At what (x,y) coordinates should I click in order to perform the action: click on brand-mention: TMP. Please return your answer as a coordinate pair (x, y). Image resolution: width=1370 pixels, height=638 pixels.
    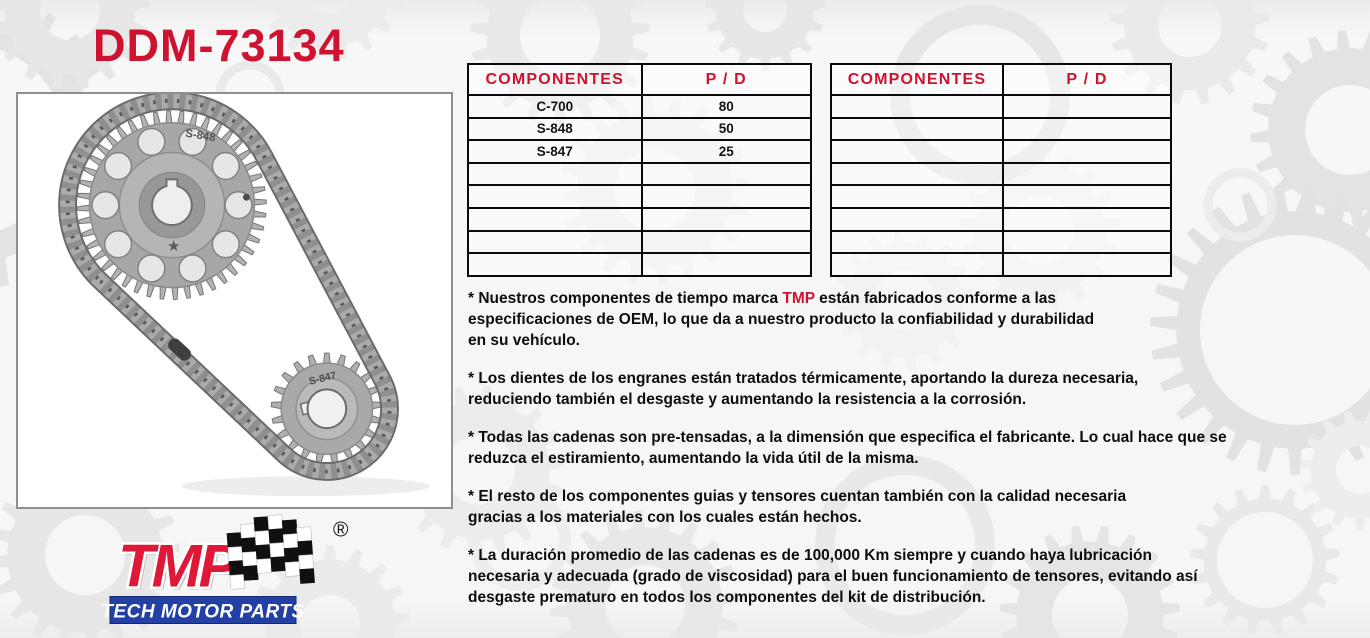
    Looking at the image, I should click on (798, 298).